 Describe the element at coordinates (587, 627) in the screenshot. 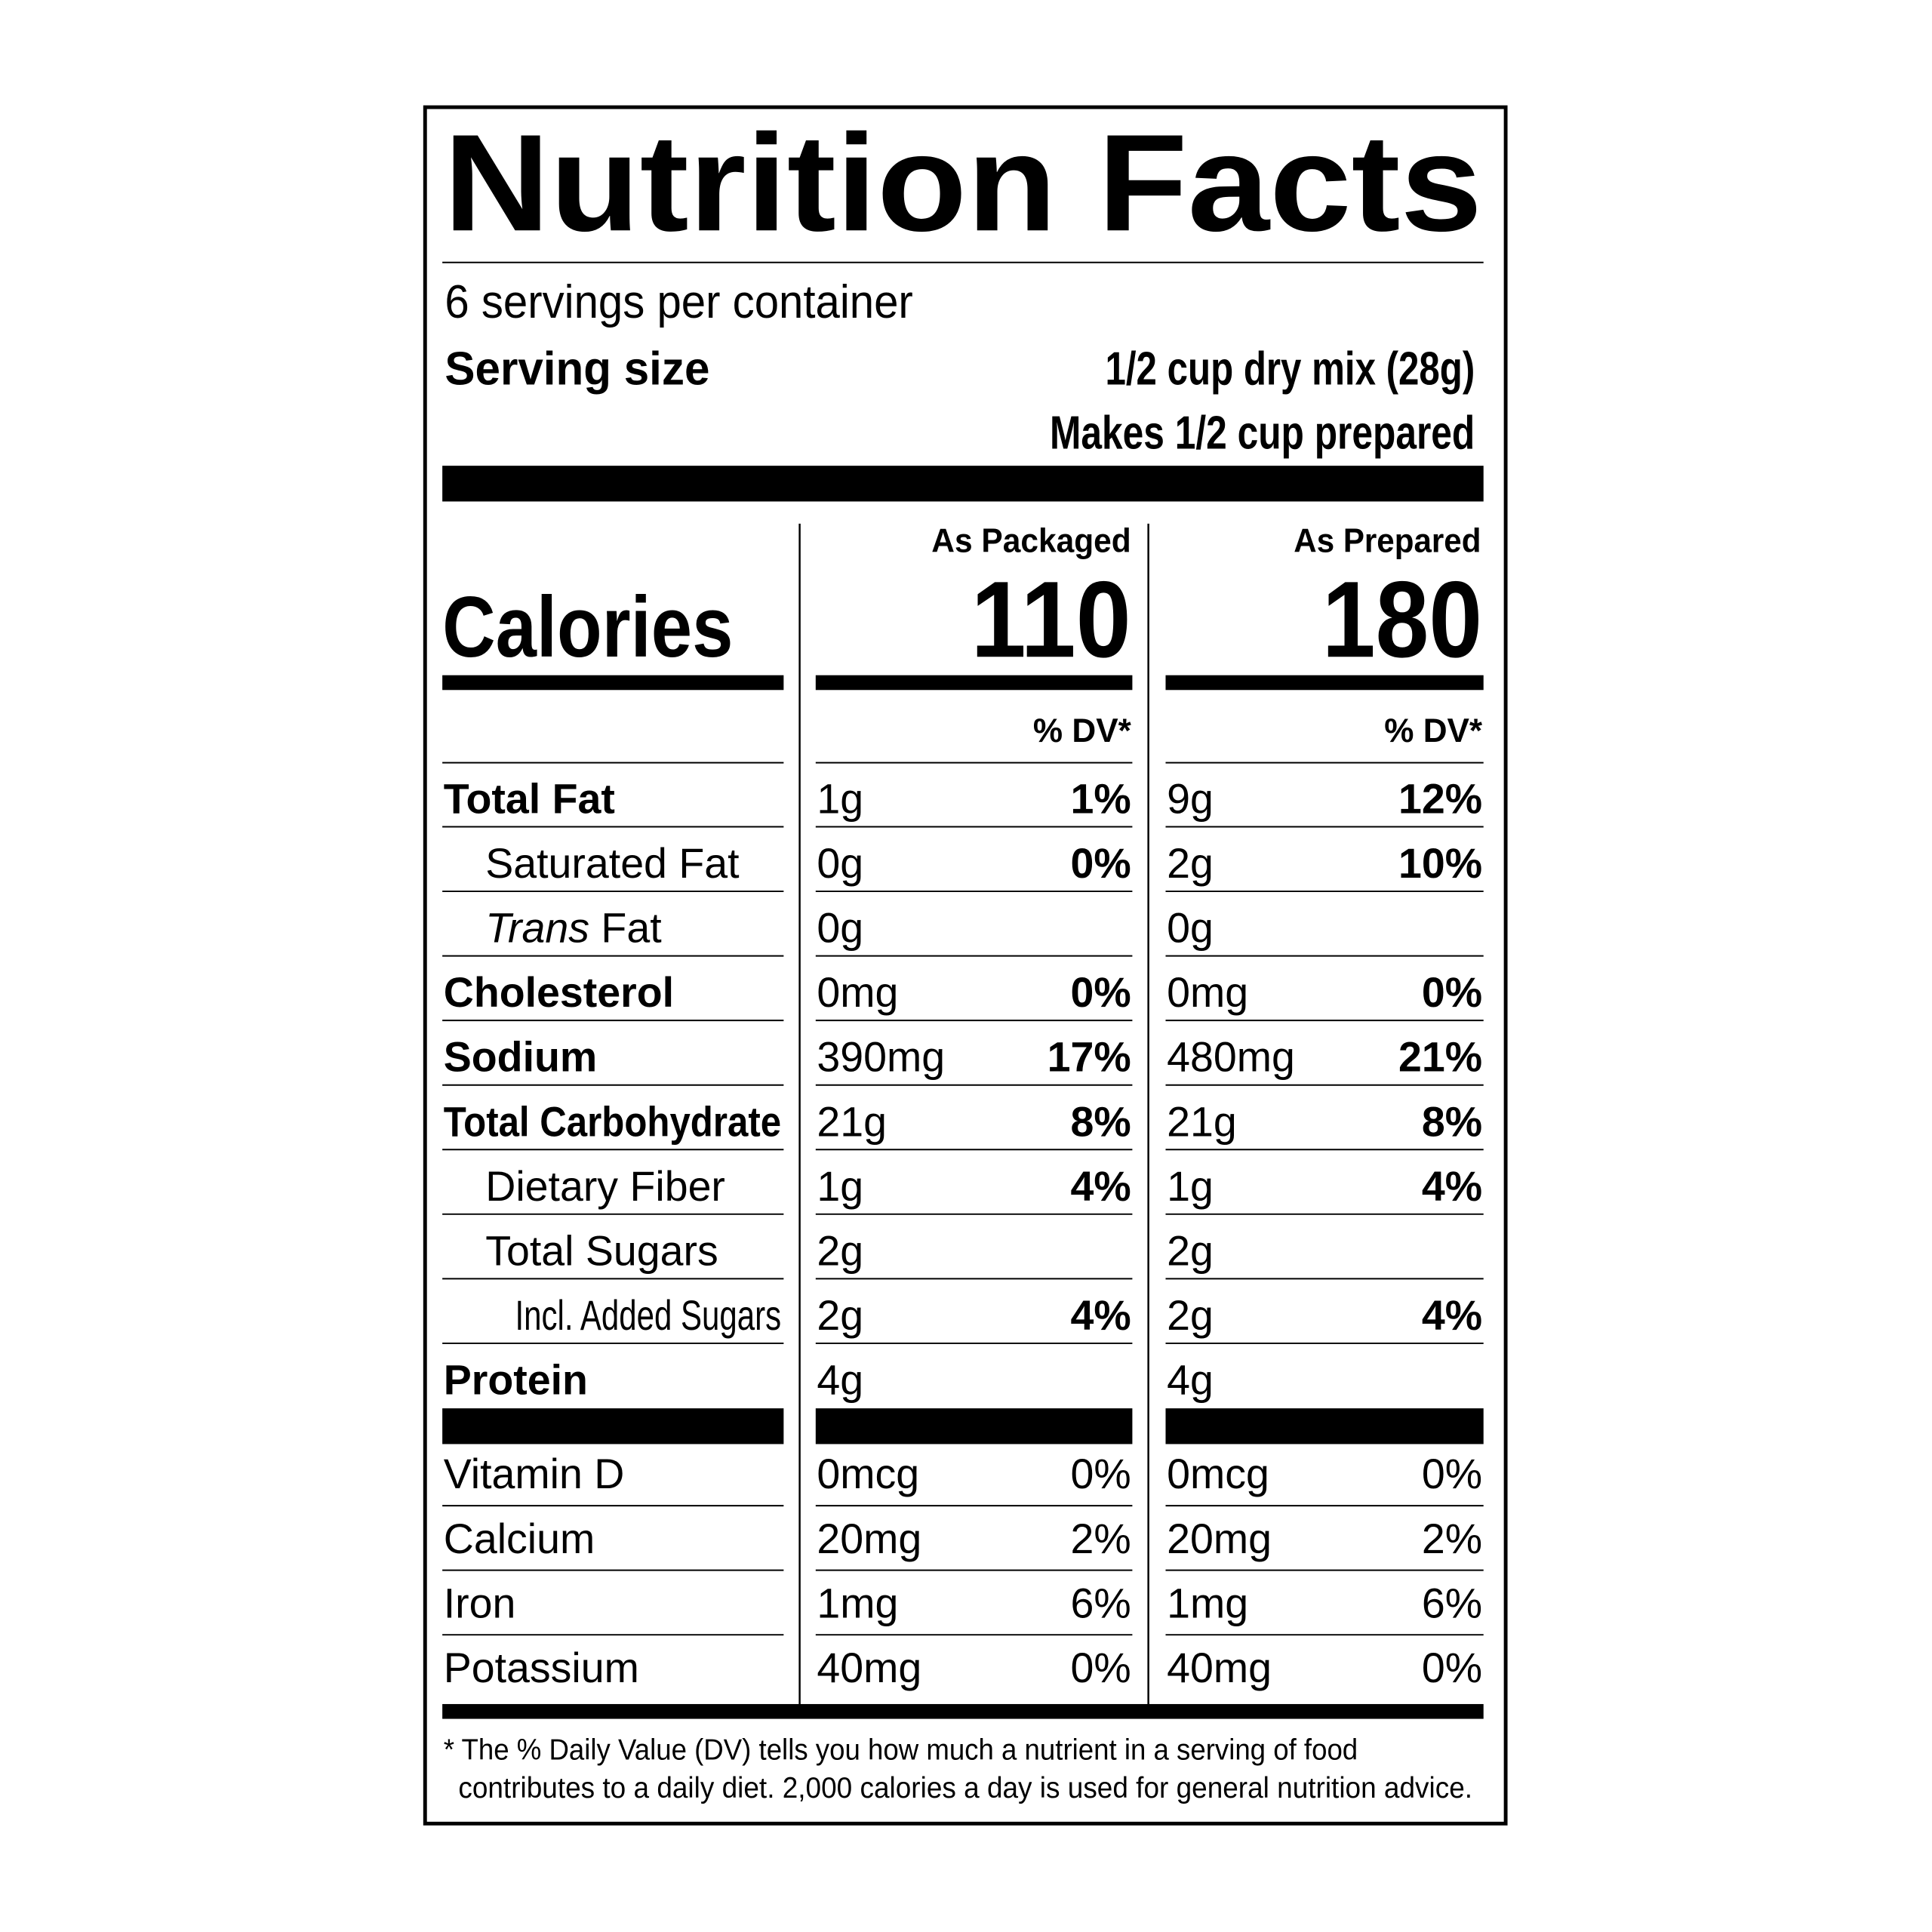

I see `calories-label: Calories` at that location.